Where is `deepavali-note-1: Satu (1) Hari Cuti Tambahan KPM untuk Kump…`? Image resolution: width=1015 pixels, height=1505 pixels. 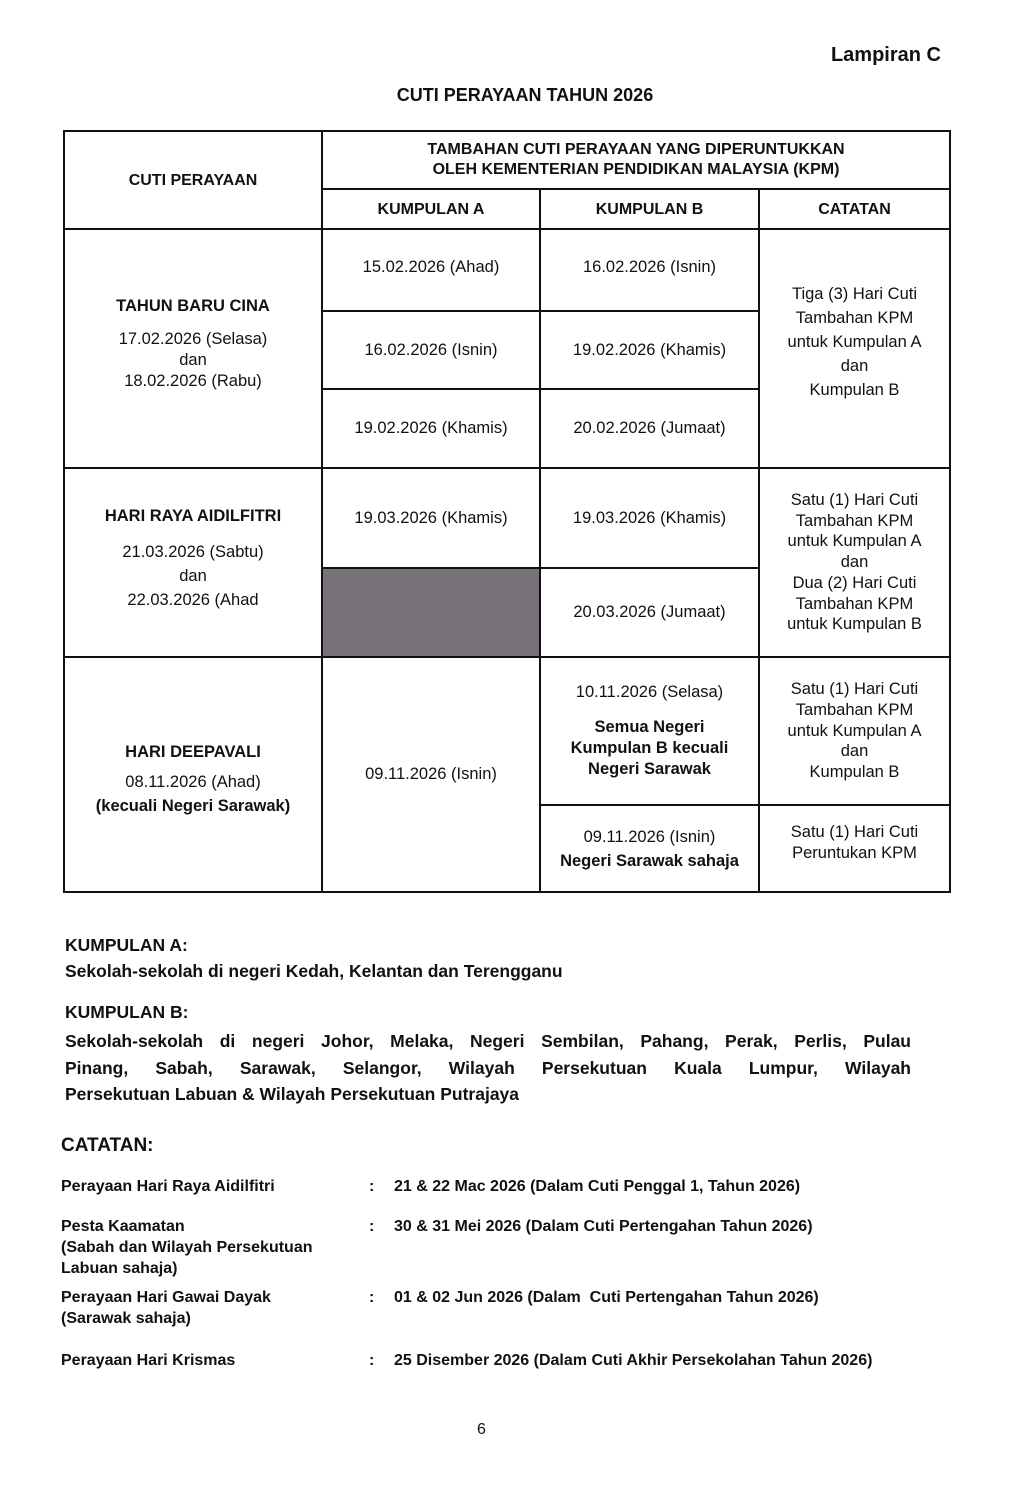 deepavali-note-1: Satu (1) Hari Cuti Tambahan KPM untuk Kump… is located at coordinates (854, 731).